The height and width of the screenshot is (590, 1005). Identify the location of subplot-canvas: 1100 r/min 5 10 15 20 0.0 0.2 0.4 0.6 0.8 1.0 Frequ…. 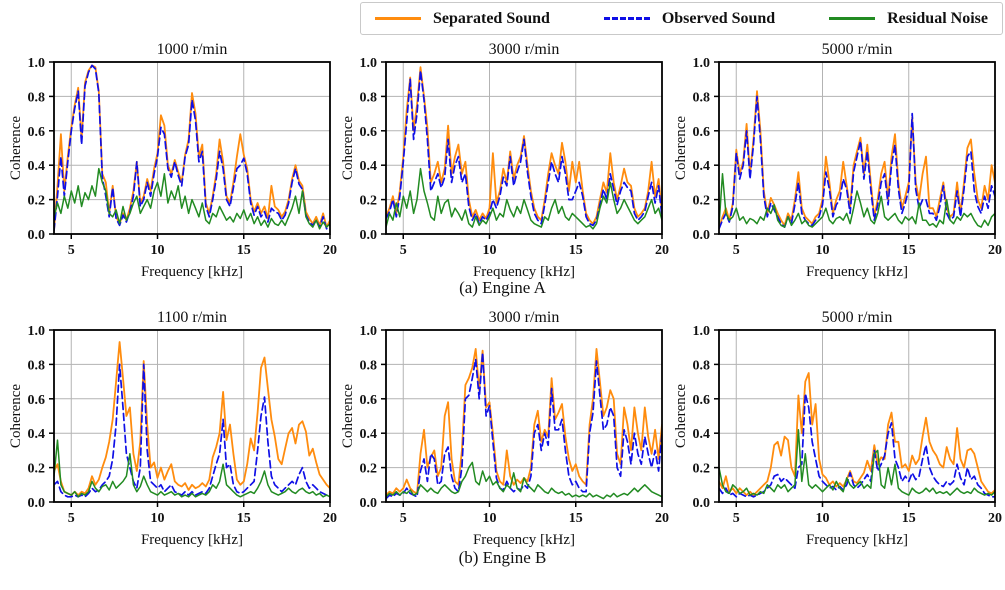
(172, 428).